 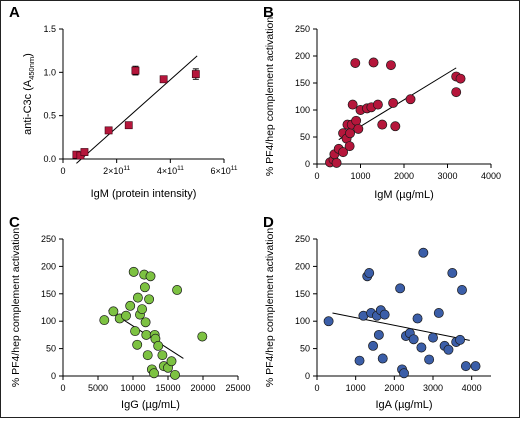 What do you see at coordinates (144, 194) in the screenshot?
I see `x-axis-title: IgM (protein intensity)` at bounding box center [144, 194].